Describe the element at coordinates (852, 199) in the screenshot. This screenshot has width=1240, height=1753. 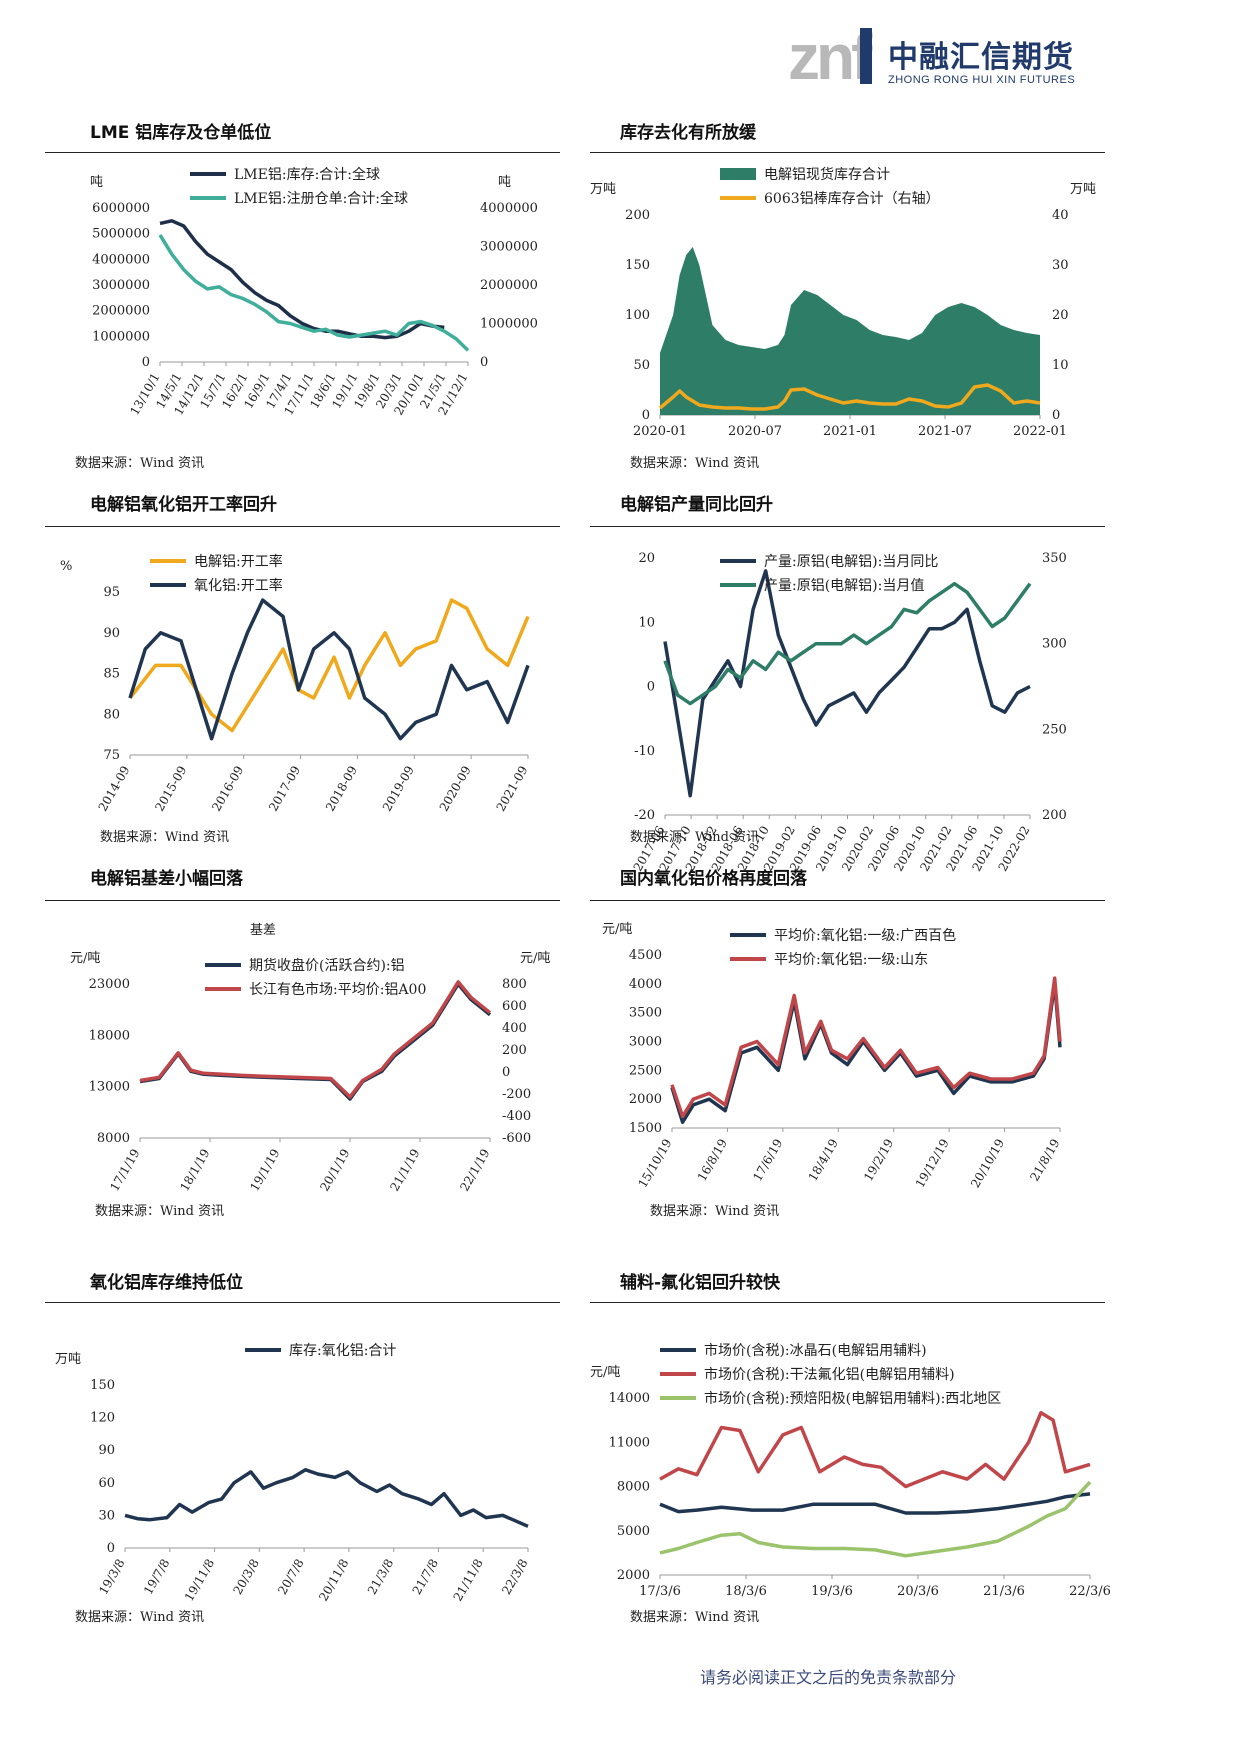
I see `legend-label: 6063铝棒库存合计（右轴）` at that location.